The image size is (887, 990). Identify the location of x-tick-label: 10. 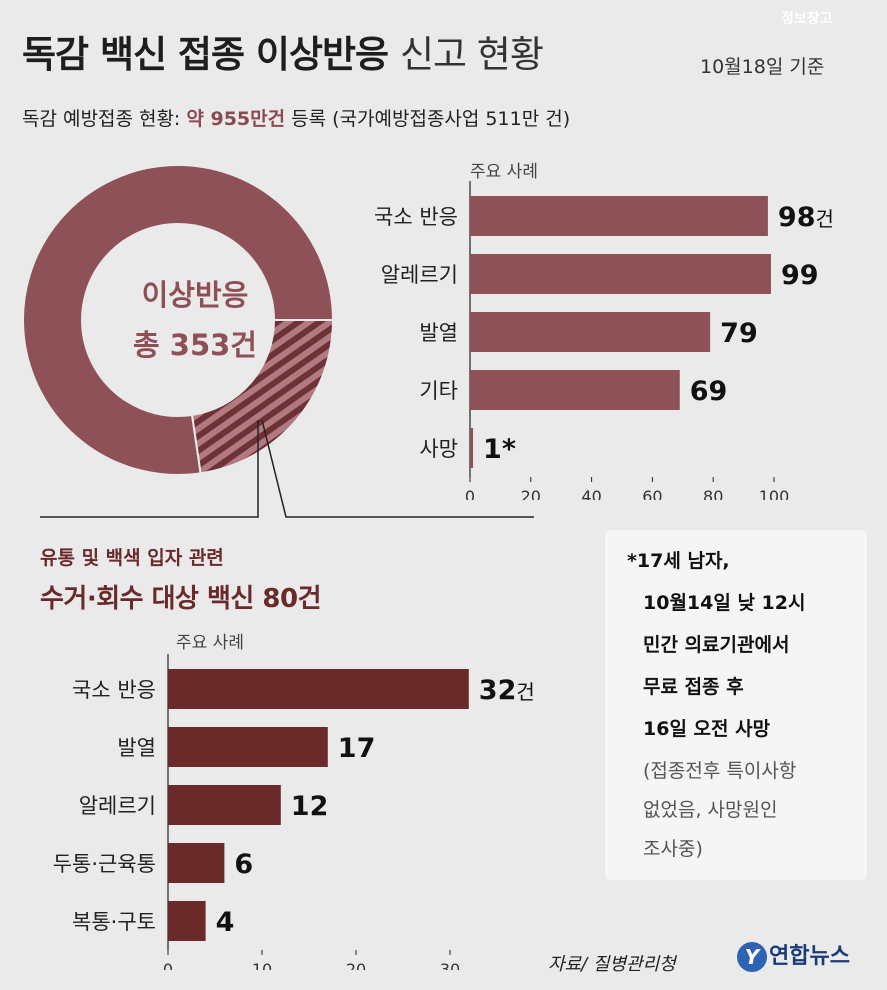
(262, 965).